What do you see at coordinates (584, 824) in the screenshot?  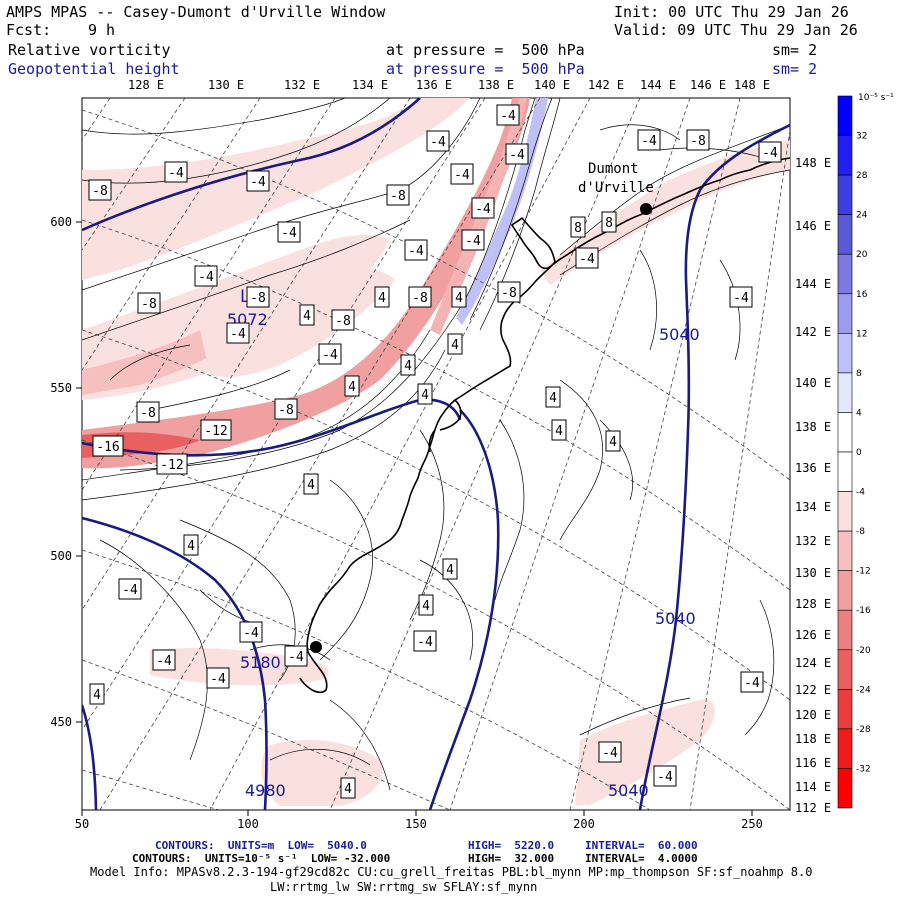 I see `x-axis-tick: 200` at bounding box center [584, 824].